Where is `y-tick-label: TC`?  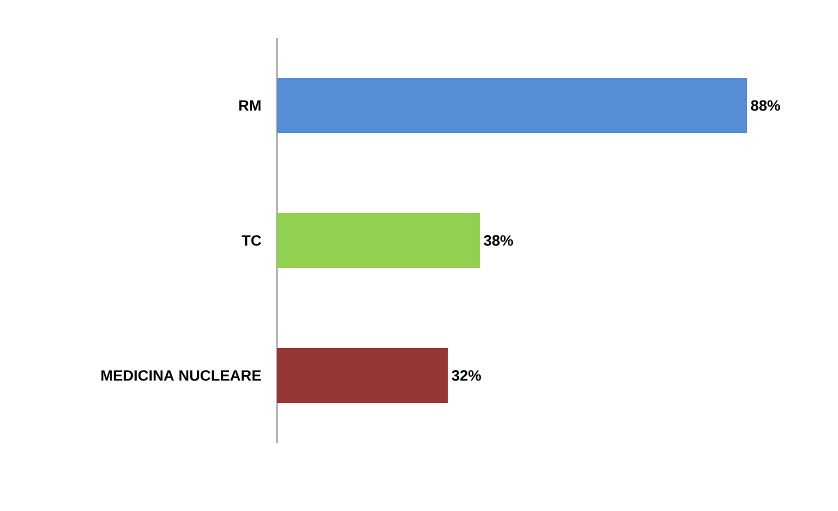 y-tick-label: TC is located at coordinates (252, 240).